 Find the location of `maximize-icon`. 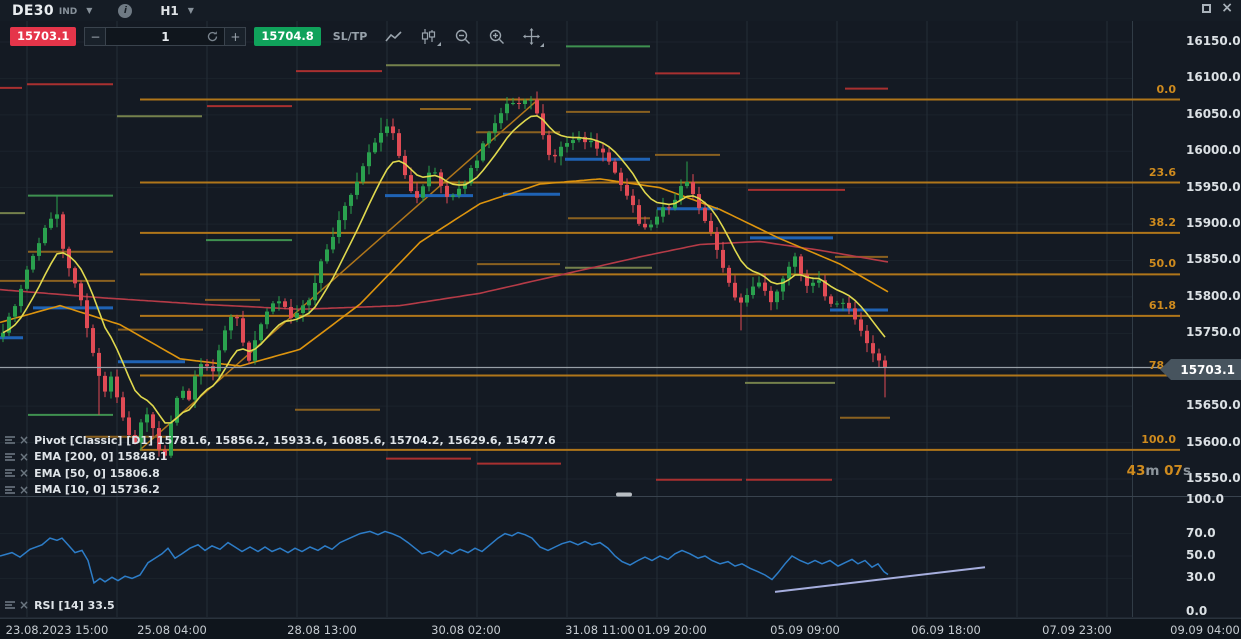

maximize-icon is located at coordinates (1207, 8).